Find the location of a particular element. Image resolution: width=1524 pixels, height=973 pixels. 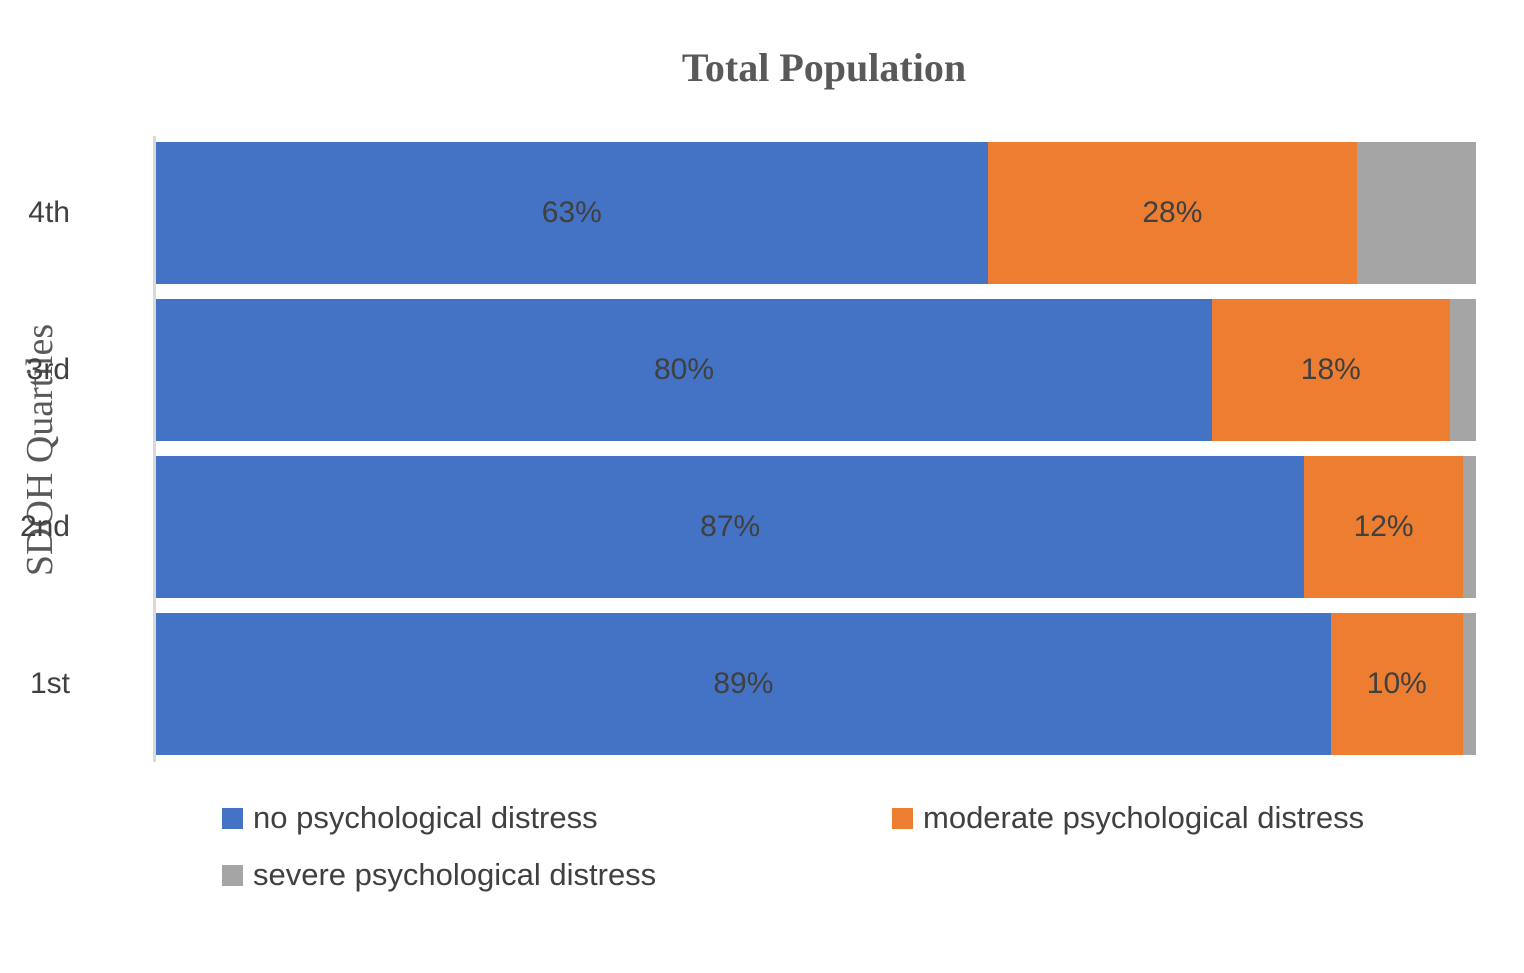

bar-row: 3rd 80% 18% is located at coordinates (751, 370).